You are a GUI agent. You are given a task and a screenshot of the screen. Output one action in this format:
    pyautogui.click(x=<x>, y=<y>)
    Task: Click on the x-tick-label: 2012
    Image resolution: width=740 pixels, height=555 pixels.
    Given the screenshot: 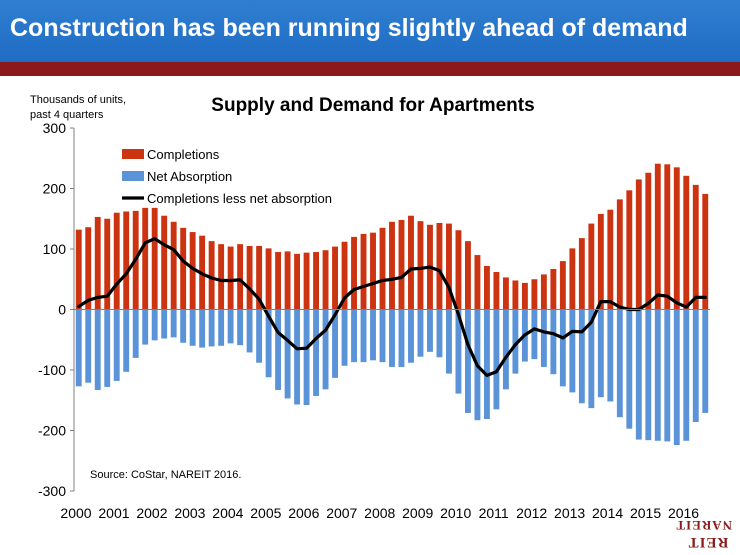 What is the action you would take?
    pyautogui.click(x=531, y=513)
    